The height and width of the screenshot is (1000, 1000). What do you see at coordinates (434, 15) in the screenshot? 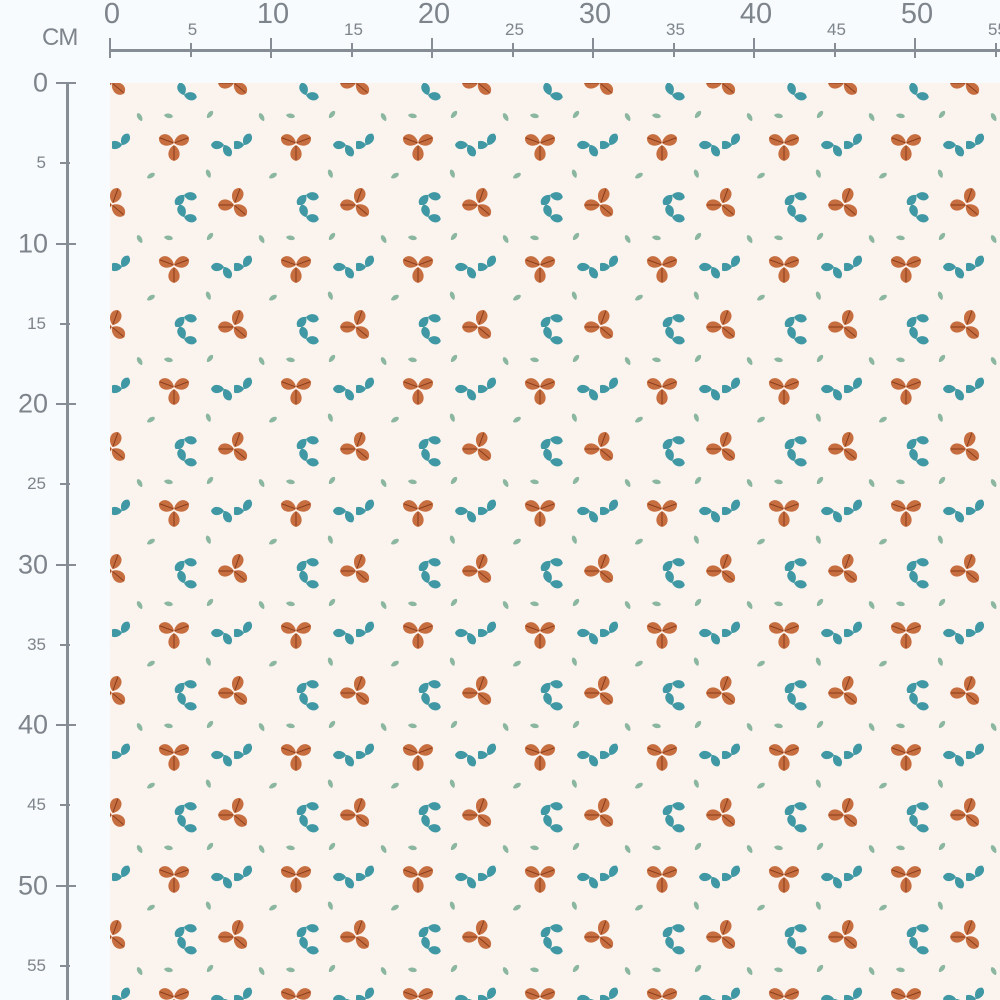
I see `x-tick-label: 20` at bounding box center [434, 15].